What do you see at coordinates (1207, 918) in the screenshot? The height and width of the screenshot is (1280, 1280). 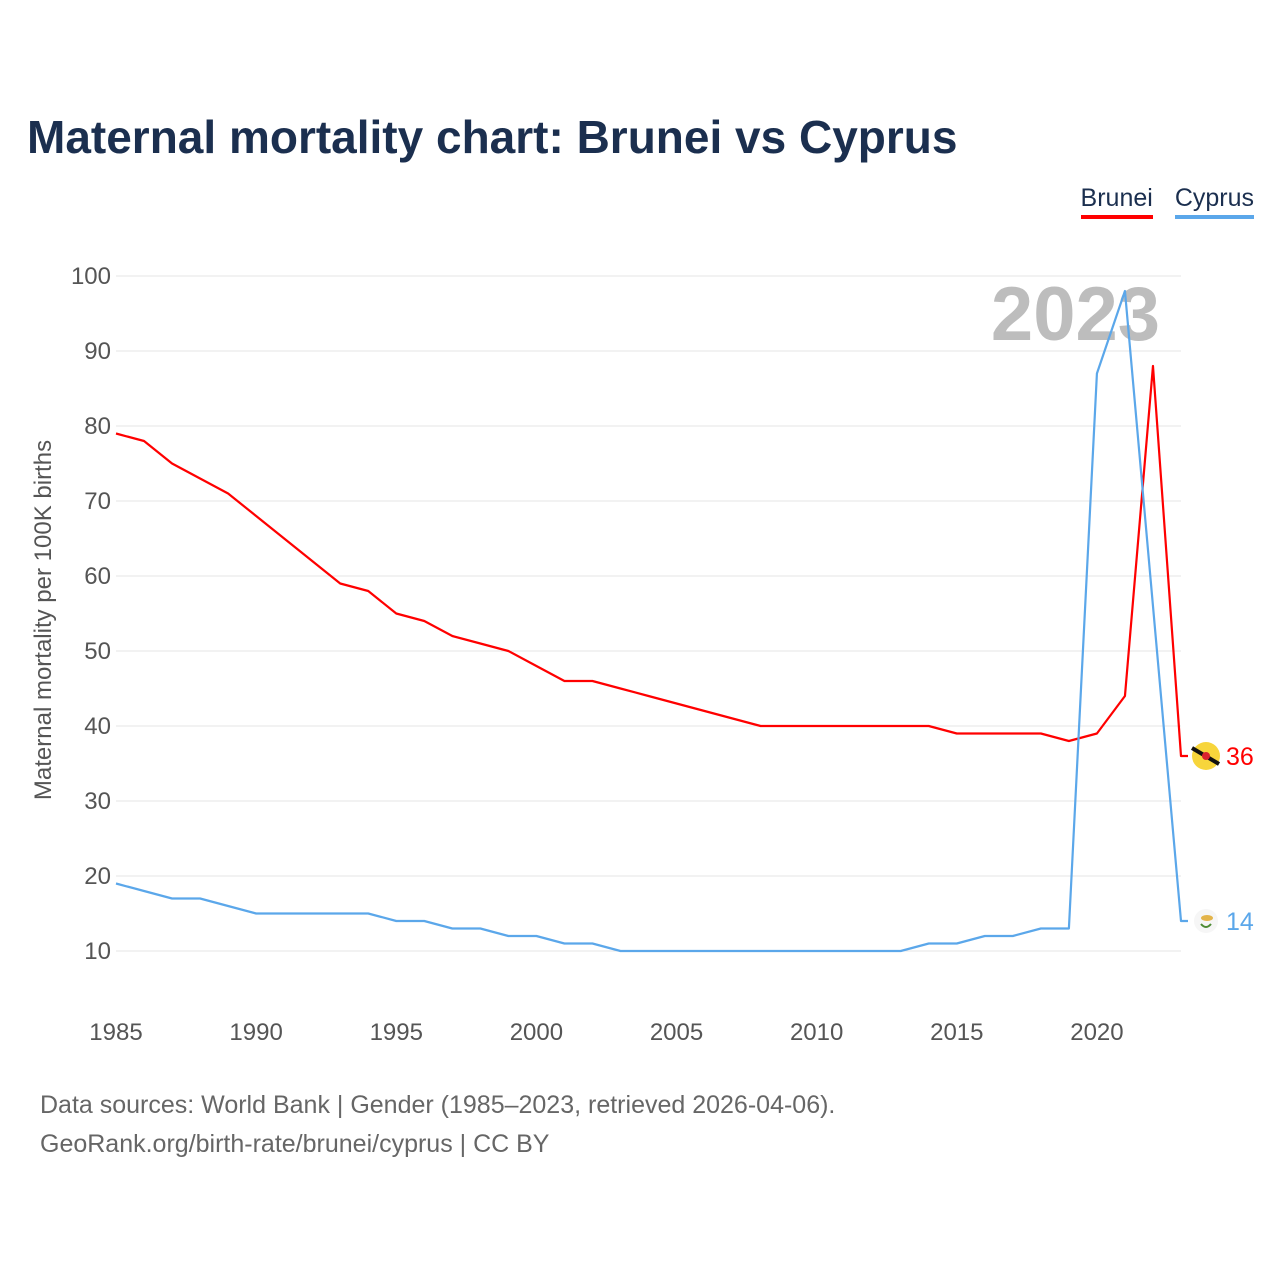 I see `cyprus-flag-island` at bounding box center [1207, 918].